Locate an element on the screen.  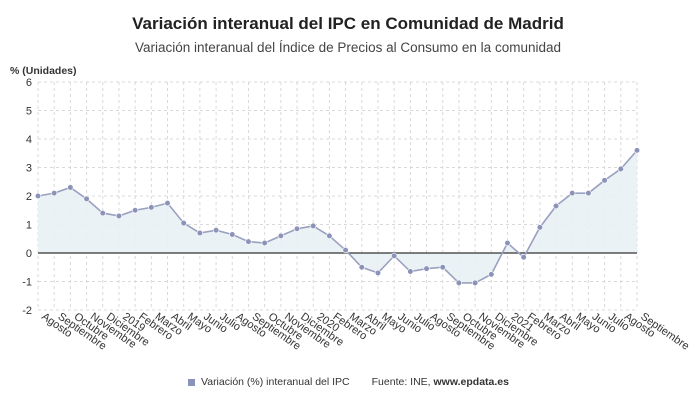
y-tick-label: -2 is located at coordinates (27, 311).